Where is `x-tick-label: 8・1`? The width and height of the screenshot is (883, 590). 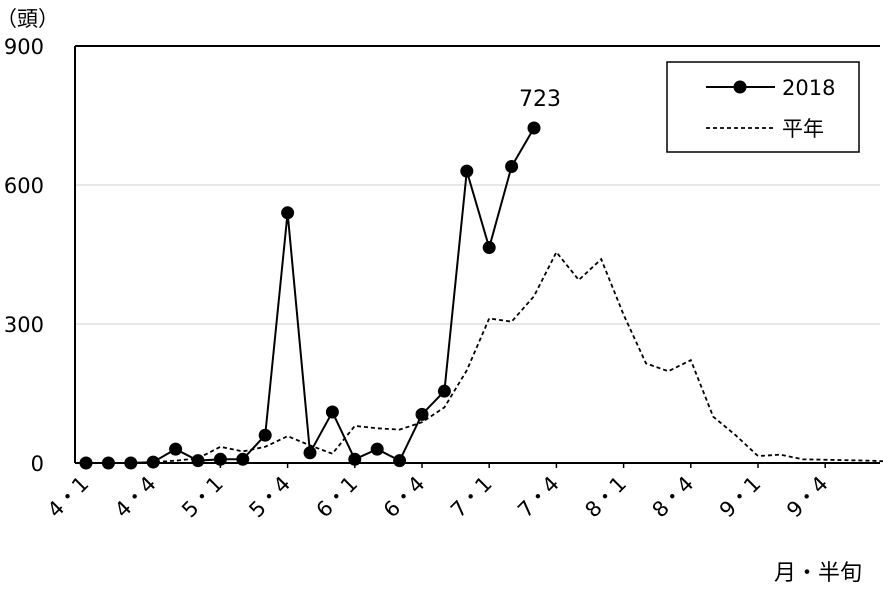 x-tick-label: 8・1 is located at coordinates (605, 497).